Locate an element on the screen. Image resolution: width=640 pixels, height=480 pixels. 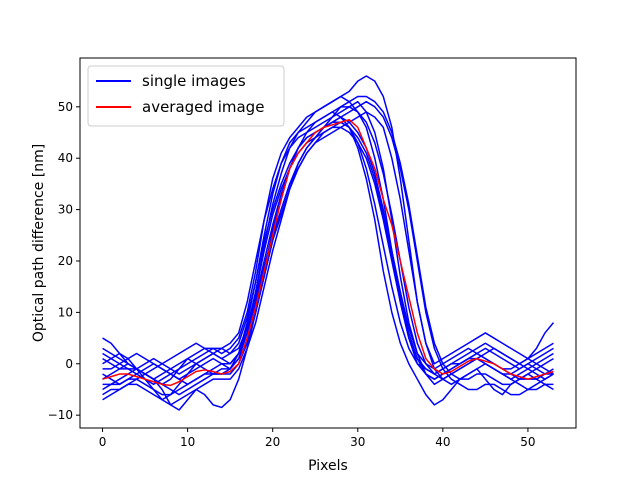
y-tick-label: 40 is located at coordinates (65, 158).